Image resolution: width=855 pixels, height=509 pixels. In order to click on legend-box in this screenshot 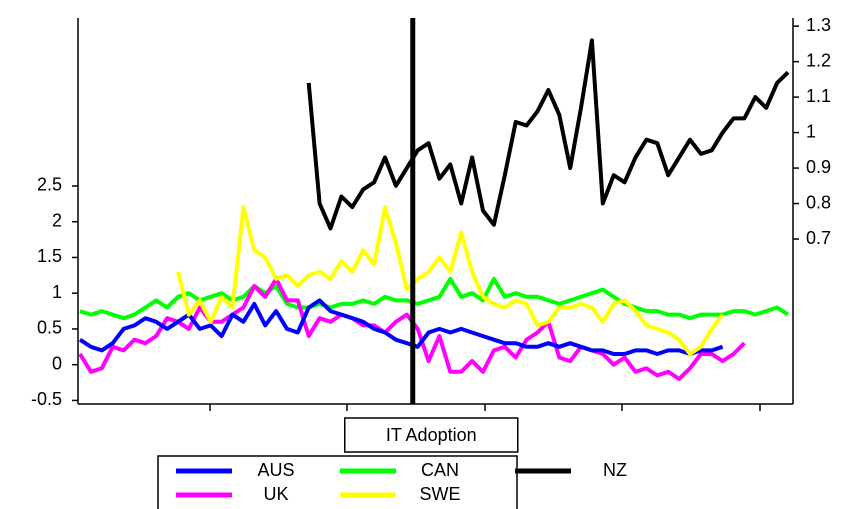, I will do `click(337, 482)`.